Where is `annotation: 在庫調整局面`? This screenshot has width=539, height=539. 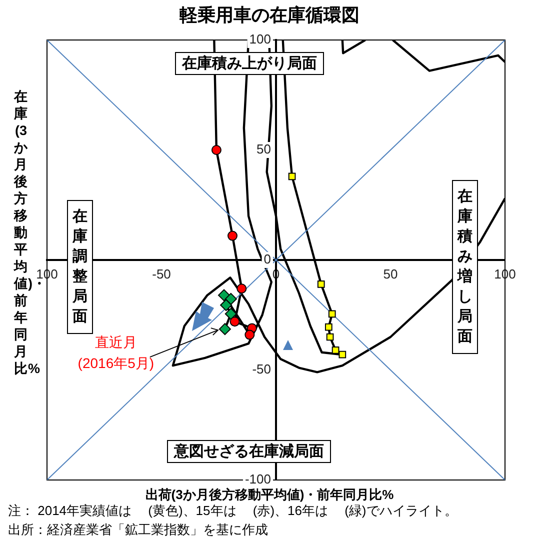 annotation: 在庫調整局面 is located at coordinates (80, 267).